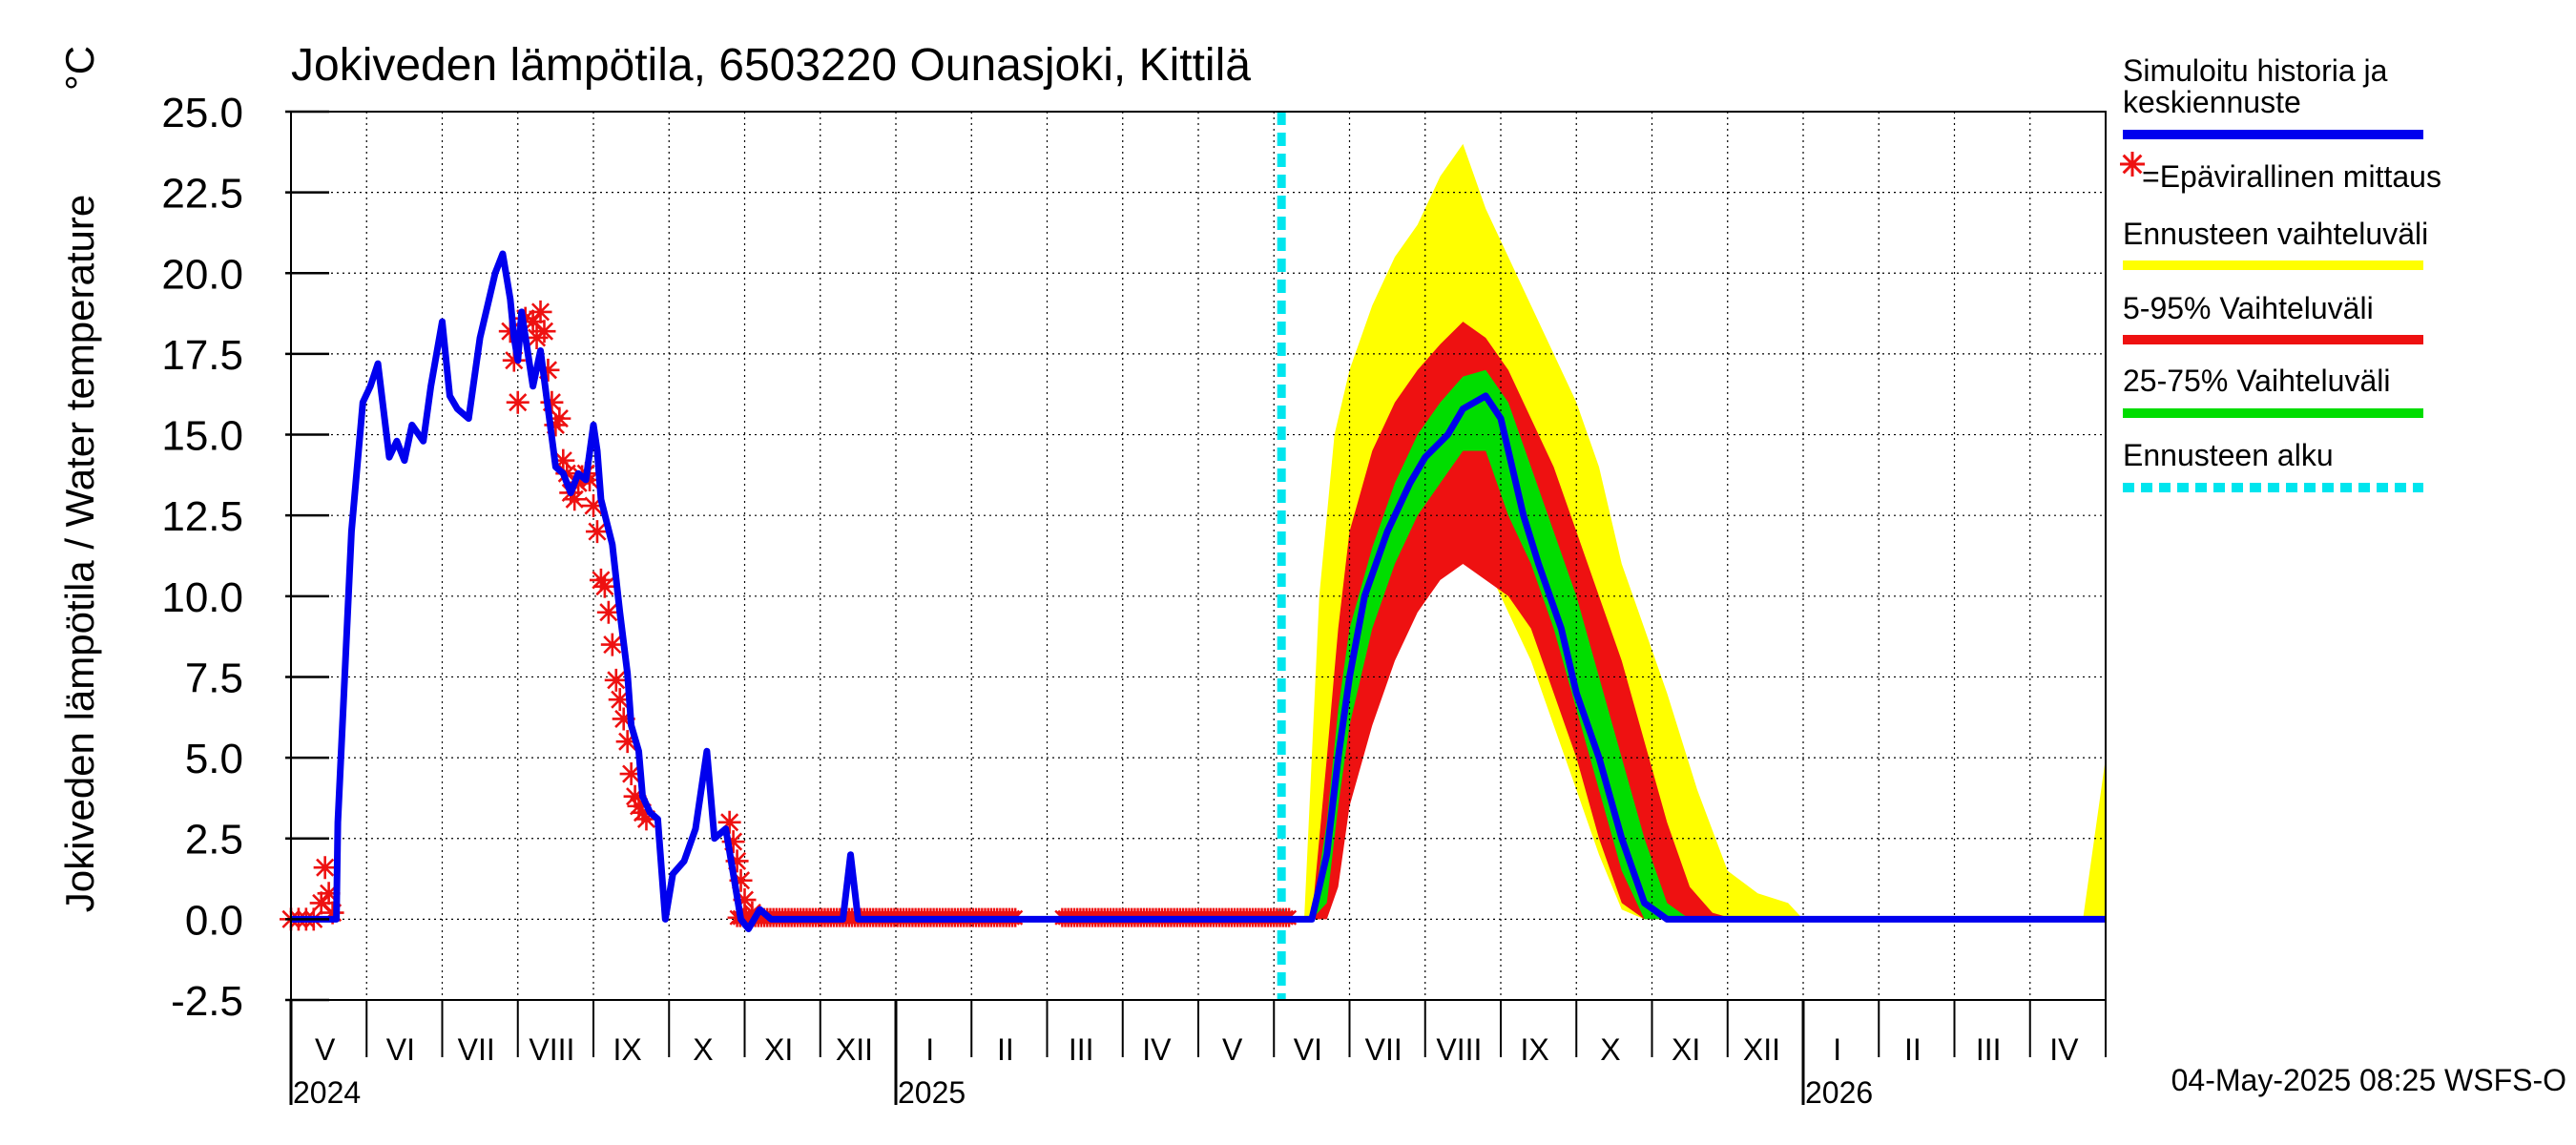 The image size is (2576, 1145). What do you see at coordinates (202, 436) in the screenshot?
I see `y-tick-label: 15.0` at bounding box center [202, 436].